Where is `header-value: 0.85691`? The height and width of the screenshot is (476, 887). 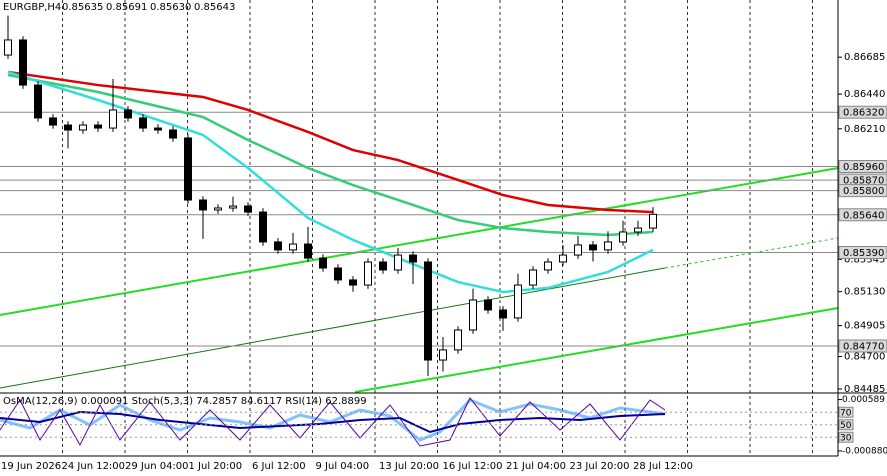
header-value: 0.85691 is located at coordinates (126, 7).